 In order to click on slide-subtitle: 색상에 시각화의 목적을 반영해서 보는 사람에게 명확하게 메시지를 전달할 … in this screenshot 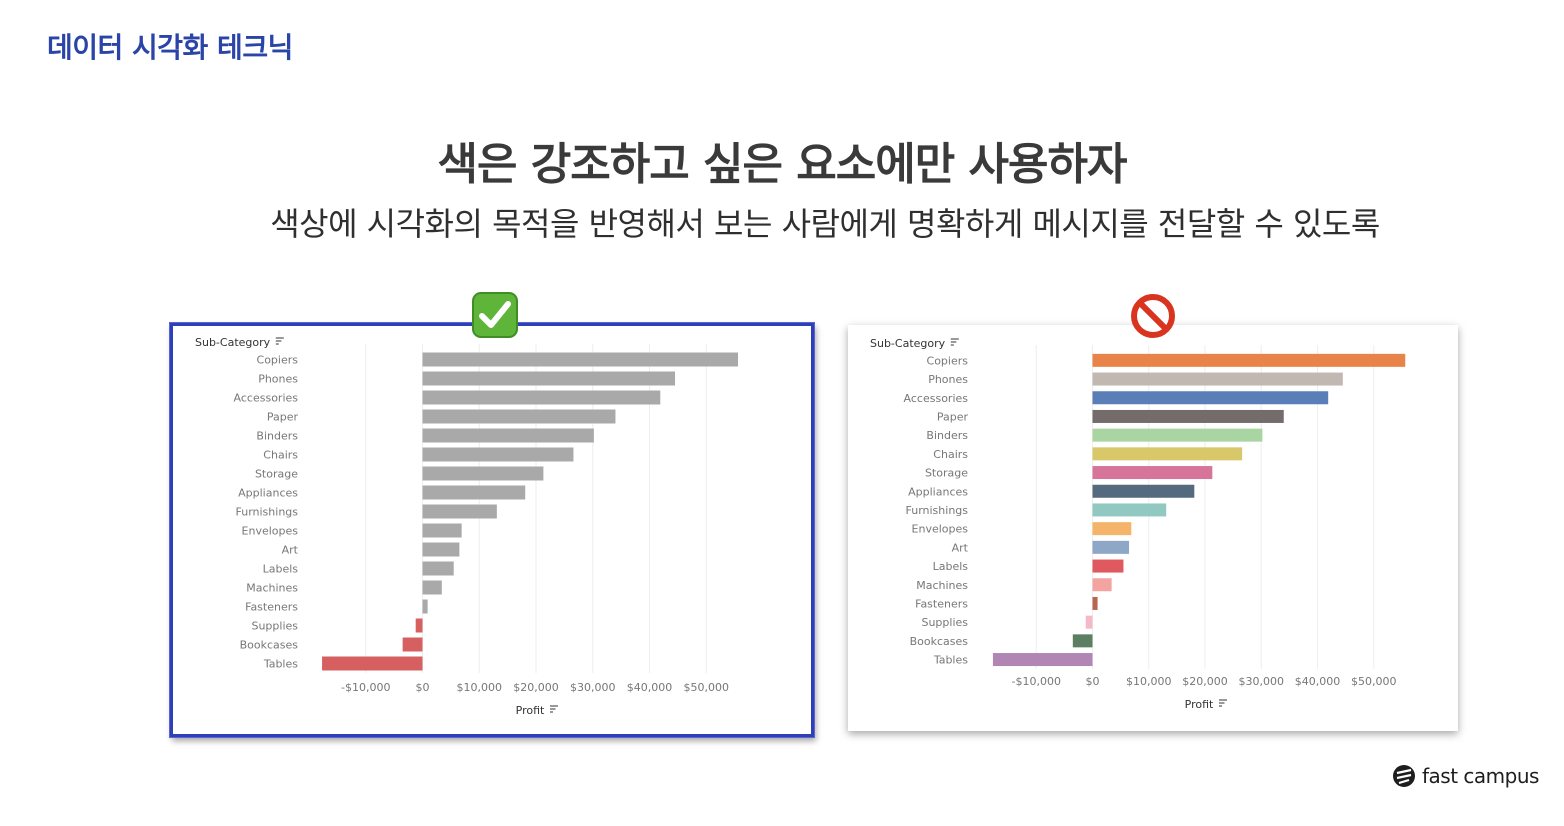, I will do `click(825, 224)`.